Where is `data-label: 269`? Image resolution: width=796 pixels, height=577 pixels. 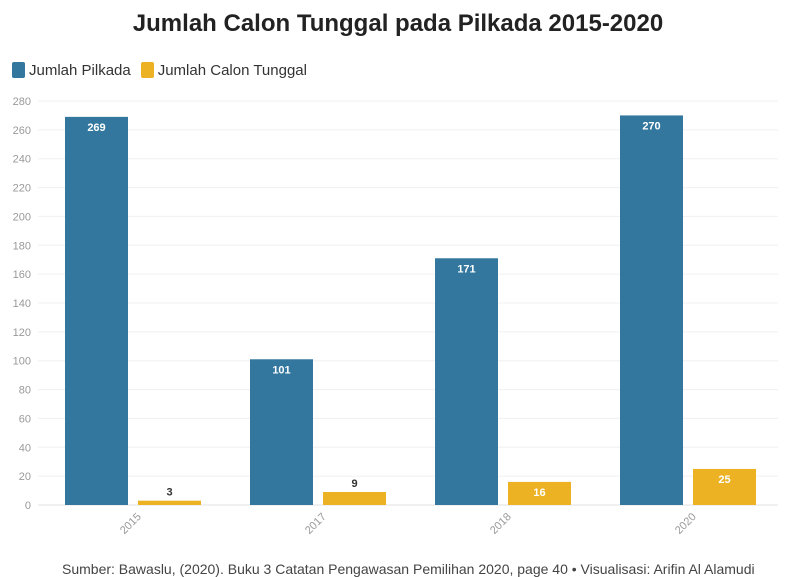 data-label: 269 is located at coordinates (96, 128).